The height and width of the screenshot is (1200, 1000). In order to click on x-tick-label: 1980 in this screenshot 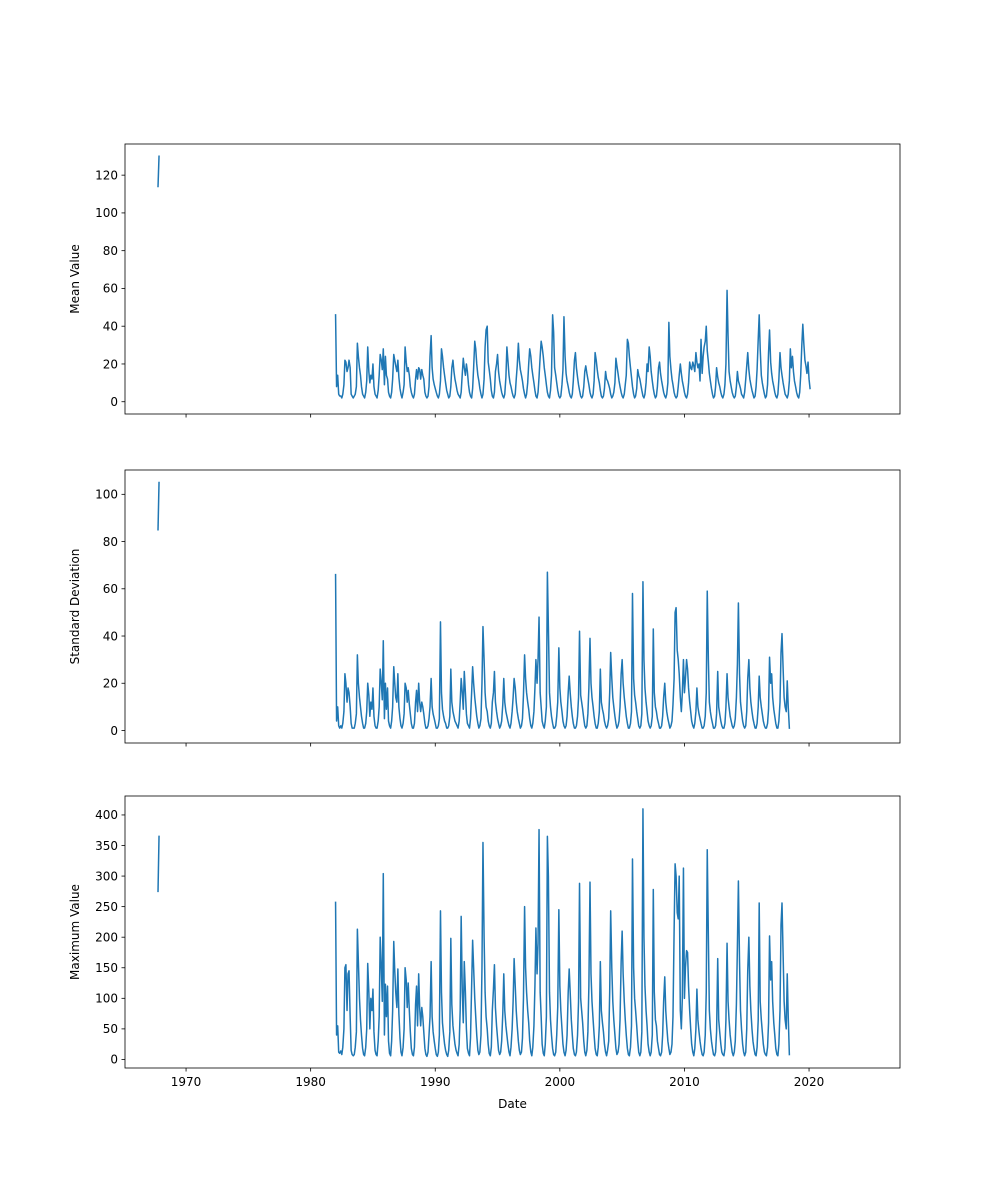, I will do `click(310, 1082)`.